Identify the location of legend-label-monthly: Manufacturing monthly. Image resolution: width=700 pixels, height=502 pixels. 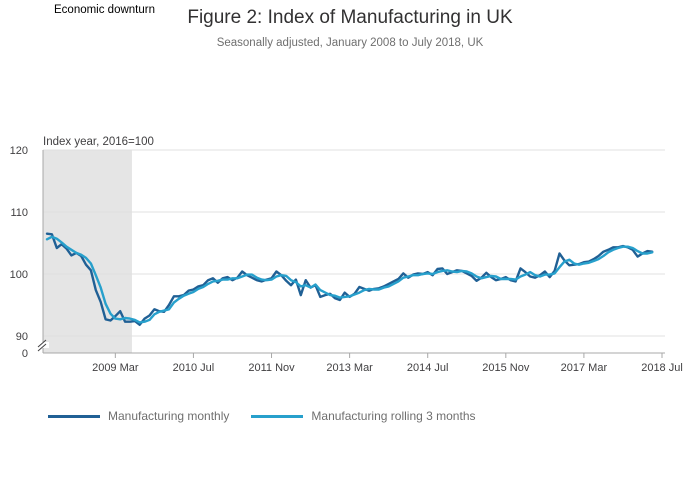
(169, 416).